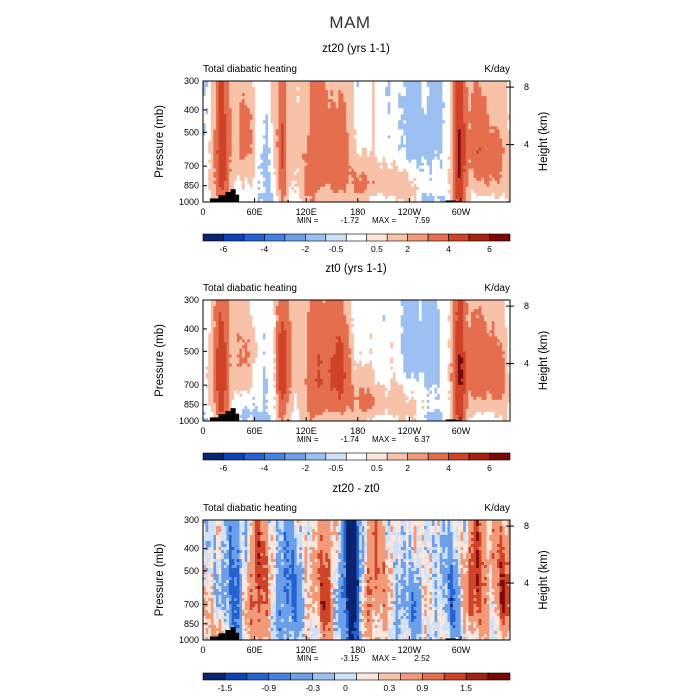 The image size is (700, 700). What do you see at coordinates (410, 212) in the screenshot?
I see `x-tick-label: 120W` at bounding box center [410, 212].